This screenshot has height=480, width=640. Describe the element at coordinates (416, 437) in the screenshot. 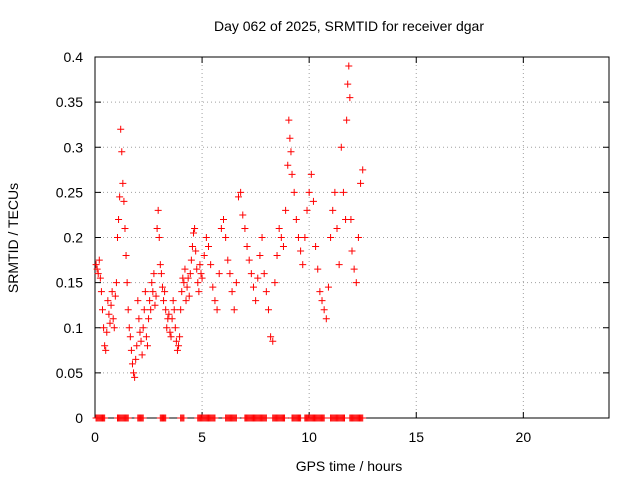

I see `x-tick-label: 15` at that location.